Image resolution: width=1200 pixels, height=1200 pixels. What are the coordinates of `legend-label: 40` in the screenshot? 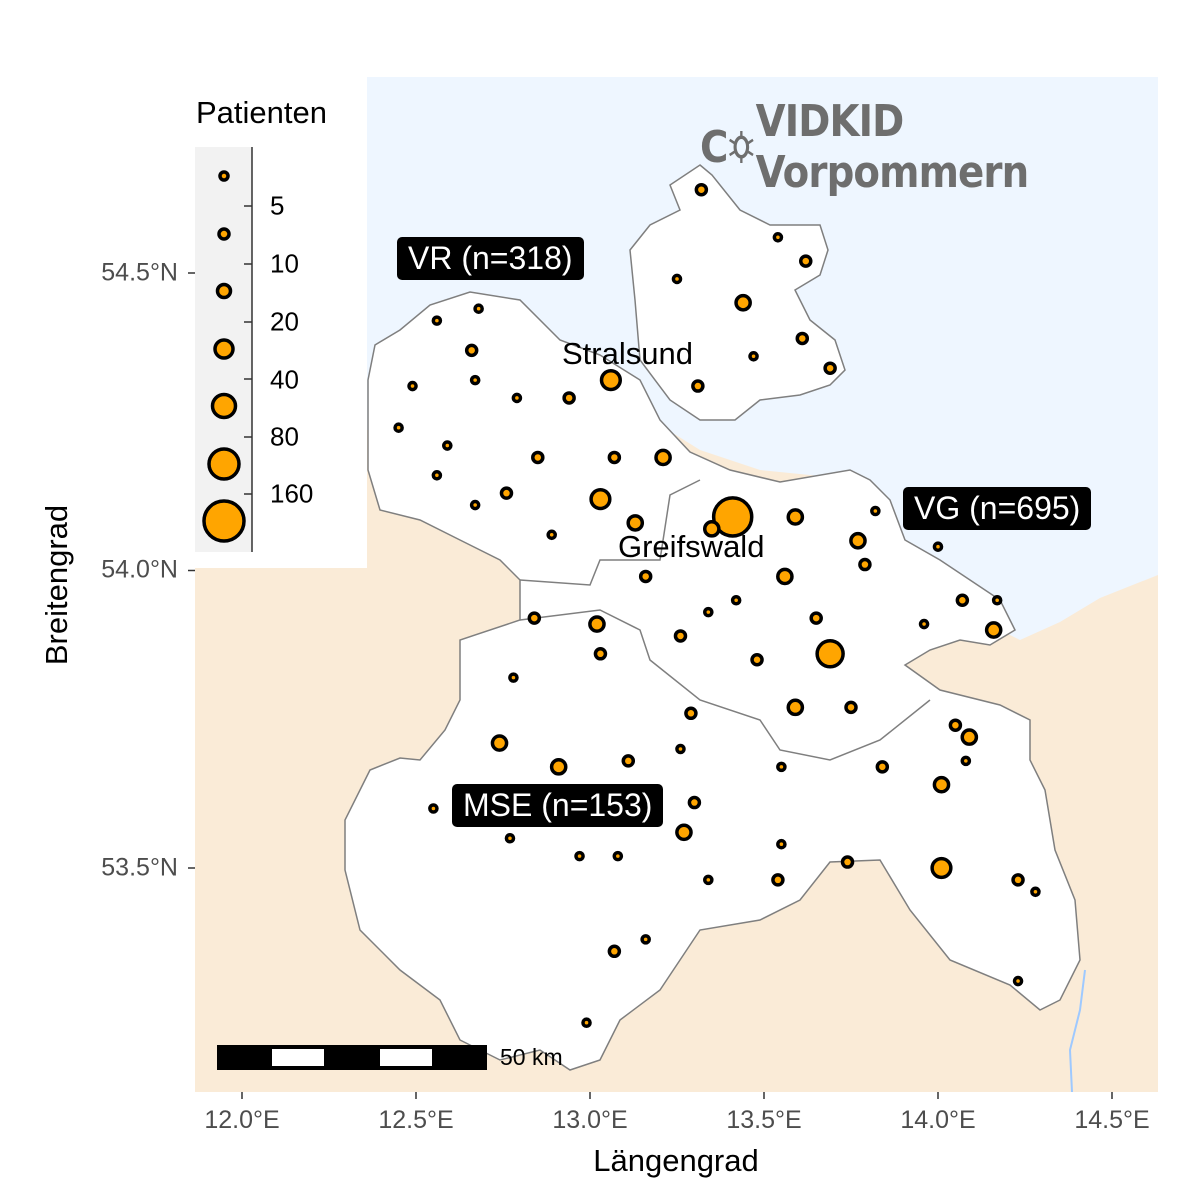 It's located at (284, 379).